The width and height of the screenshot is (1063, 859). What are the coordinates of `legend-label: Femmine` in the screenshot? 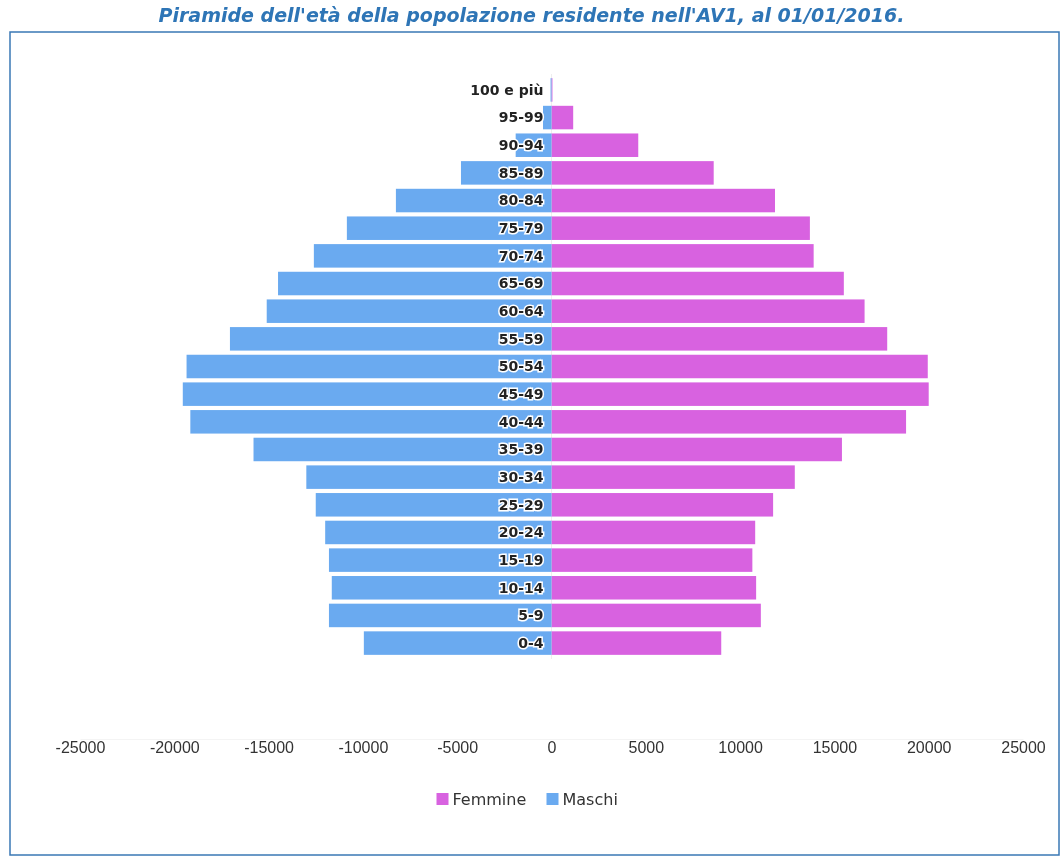 It's located at (489, 799).